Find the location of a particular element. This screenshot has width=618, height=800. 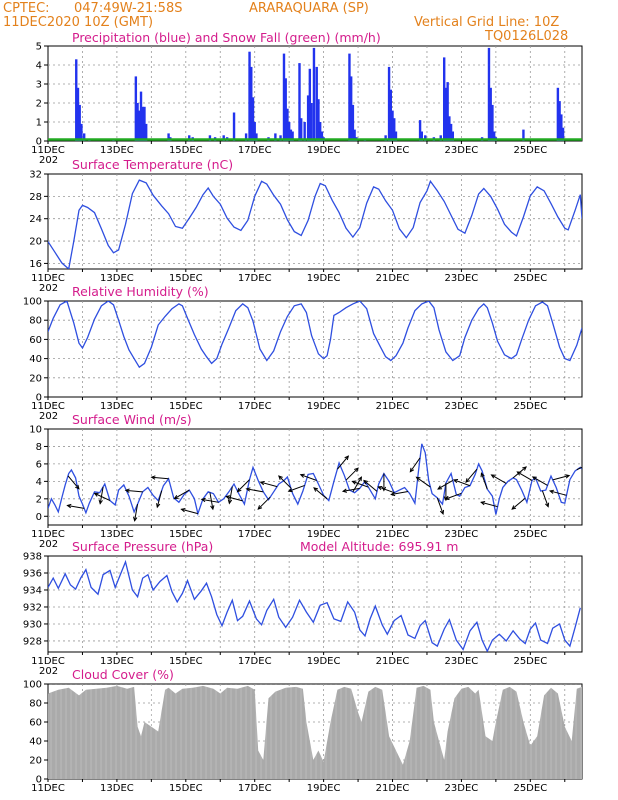

panel-title: Surface Temperature (nC) is located at coordinates (152, 164).